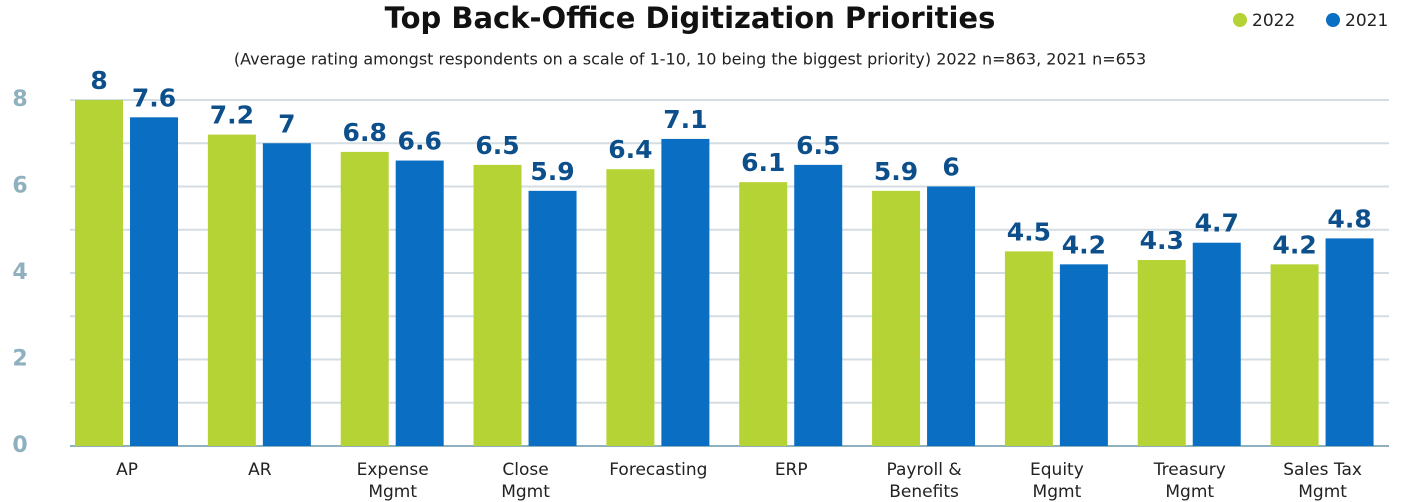 This screenshot has height=502, width=1408. Describe the element at coordinates (420, 141) in the screenshot. I see `value-label: 6.6` at that location.